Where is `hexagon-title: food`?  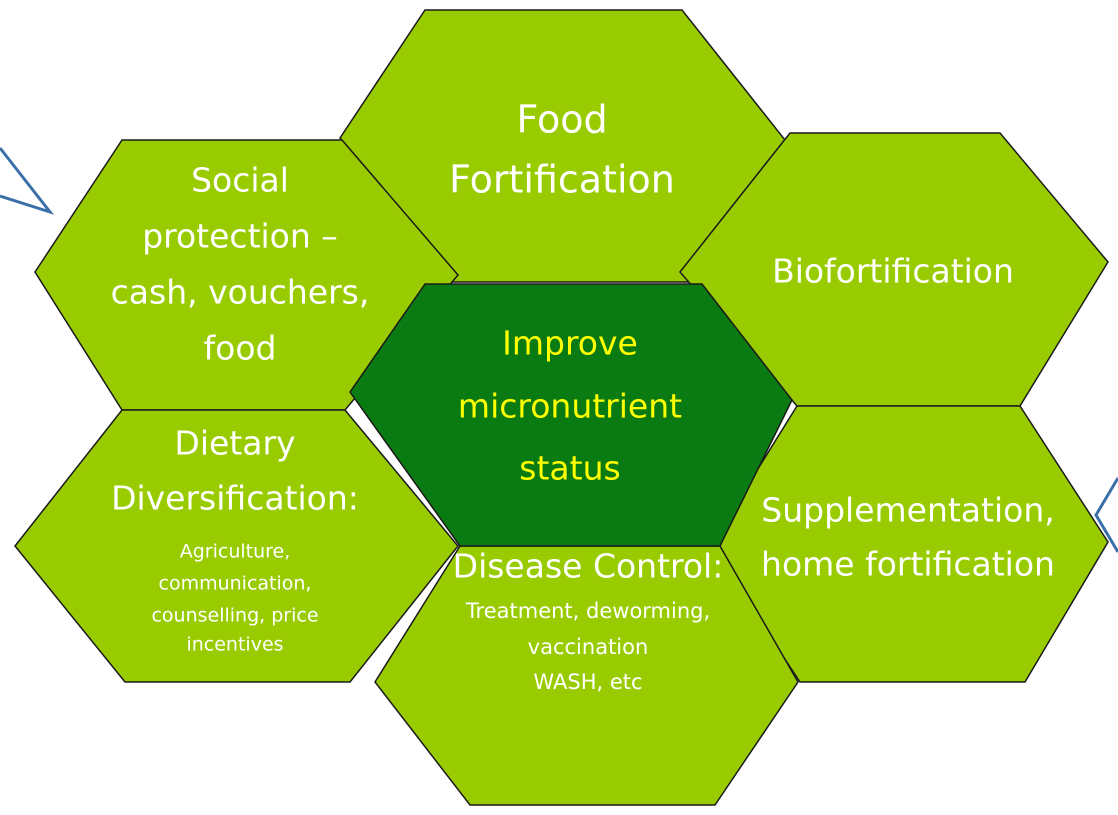
hexagon-title: food is located at coordinates (240, 348).